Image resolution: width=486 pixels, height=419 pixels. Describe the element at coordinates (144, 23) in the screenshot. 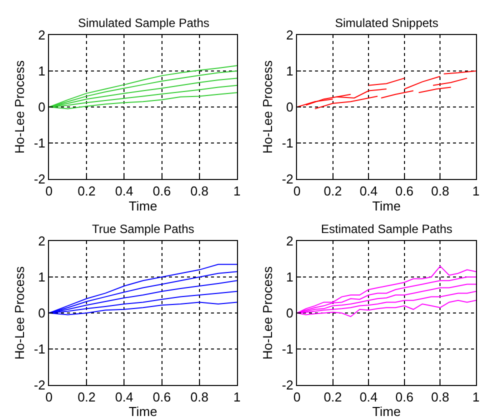

I see `chart-title: Simulated Sample Paths` at that location.